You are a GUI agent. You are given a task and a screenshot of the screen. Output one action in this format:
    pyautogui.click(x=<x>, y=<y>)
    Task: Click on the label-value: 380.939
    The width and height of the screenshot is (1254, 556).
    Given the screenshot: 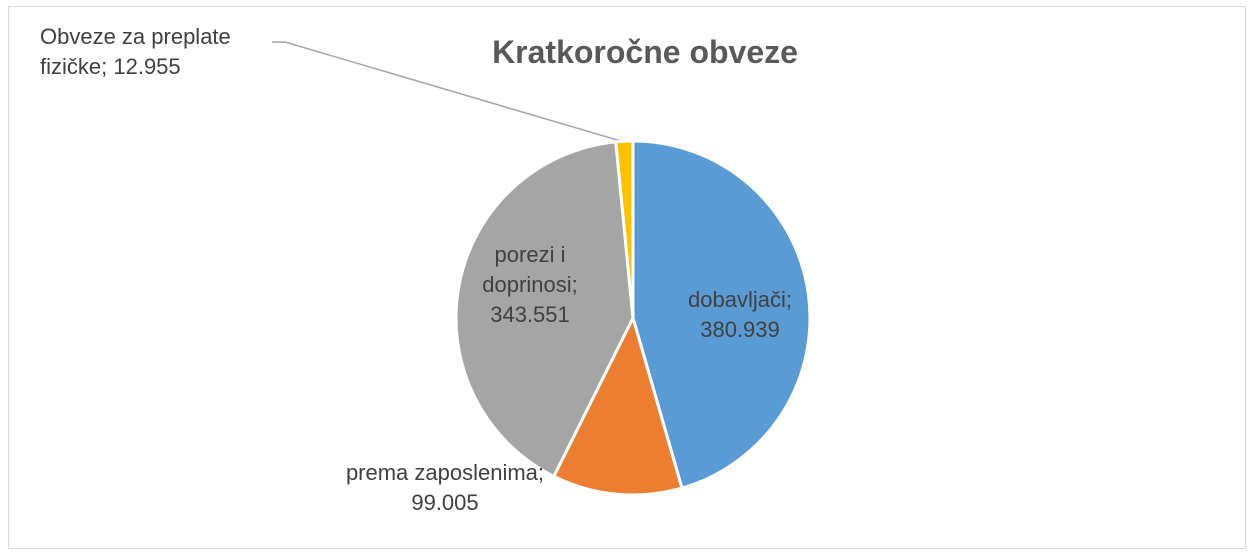 What is the action you would take?
    pyautogui.click(x=740, y=329)
    